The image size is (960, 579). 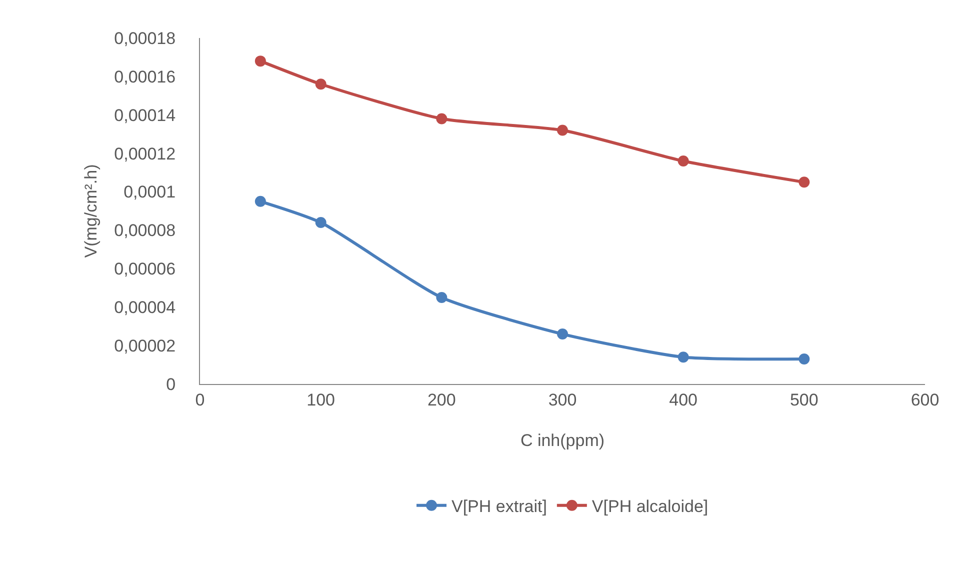 What do you see at coordinates (145, 230) in the screenshot?
I see `y-tick-label: 0,00008` at bounding box center [145, 230].